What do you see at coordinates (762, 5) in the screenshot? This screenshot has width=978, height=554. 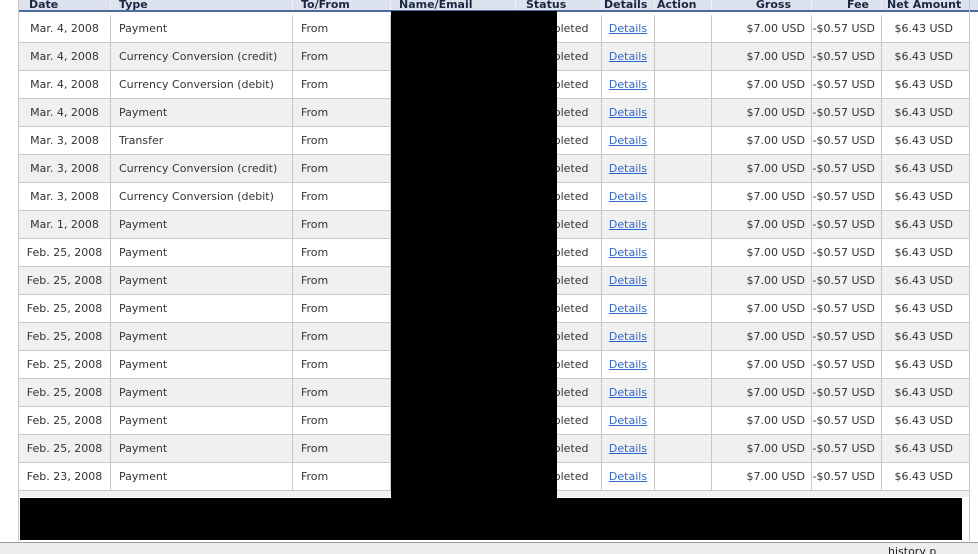 I see `column-header-gross: Gross` at bounding box center [762, 5].